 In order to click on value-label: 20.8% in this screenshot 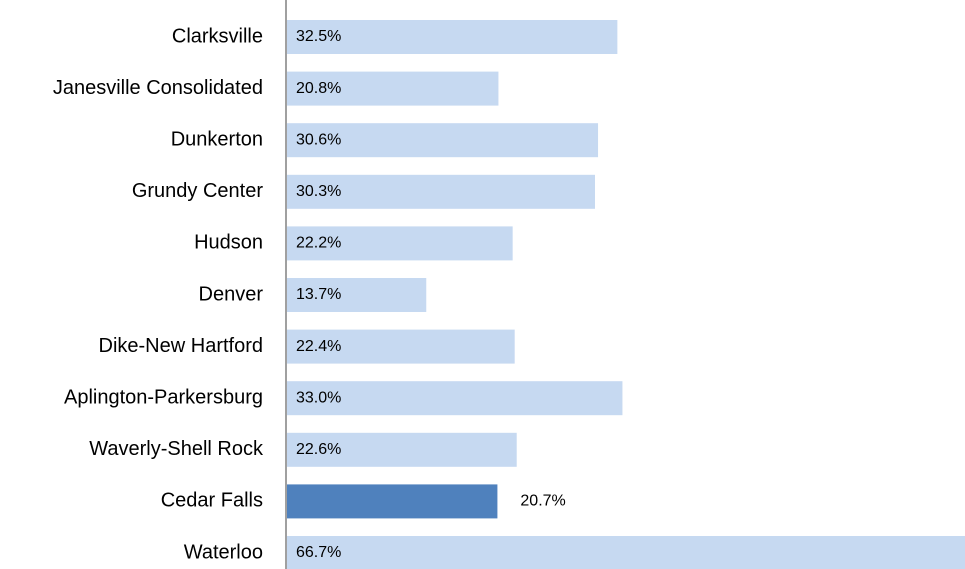, I will do `click(318, 88)`.